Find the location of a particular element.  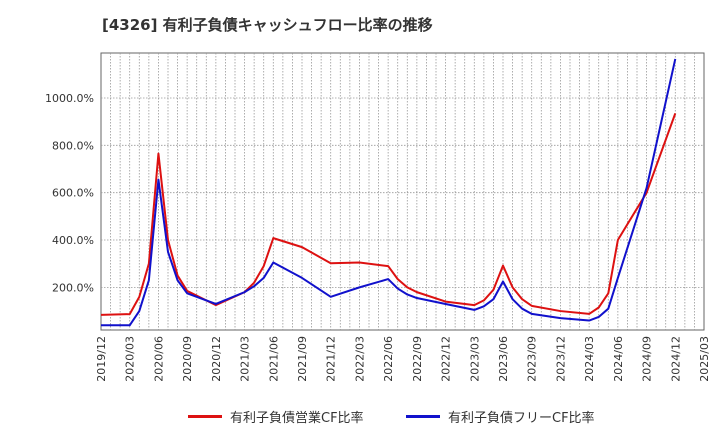

x-tick-label: 2022/03 is located at coordinates (359, 359).